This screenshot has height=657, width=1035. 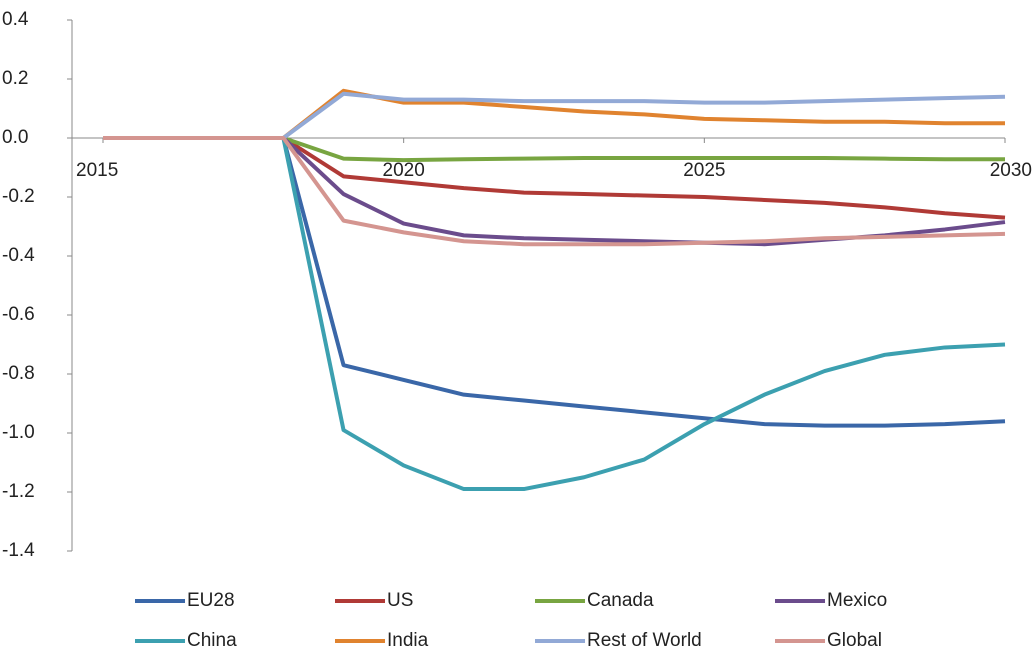 I want to click on legend-label: US, so click(x=400, y=600).